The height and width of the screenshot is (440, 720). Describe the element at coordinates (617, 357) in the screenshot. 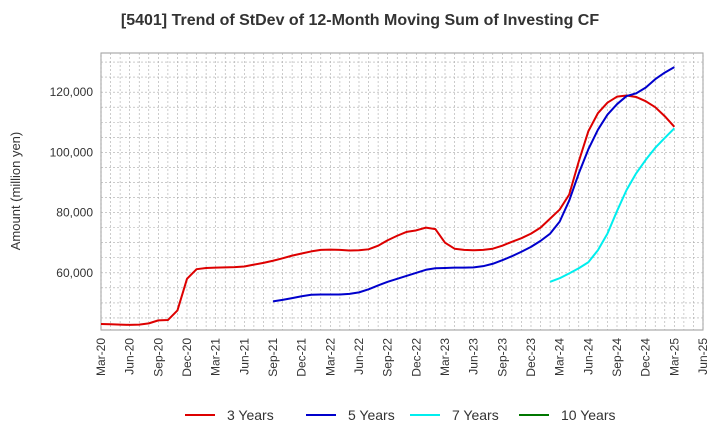

I see `x-tick-label: Sep-24` at that location.